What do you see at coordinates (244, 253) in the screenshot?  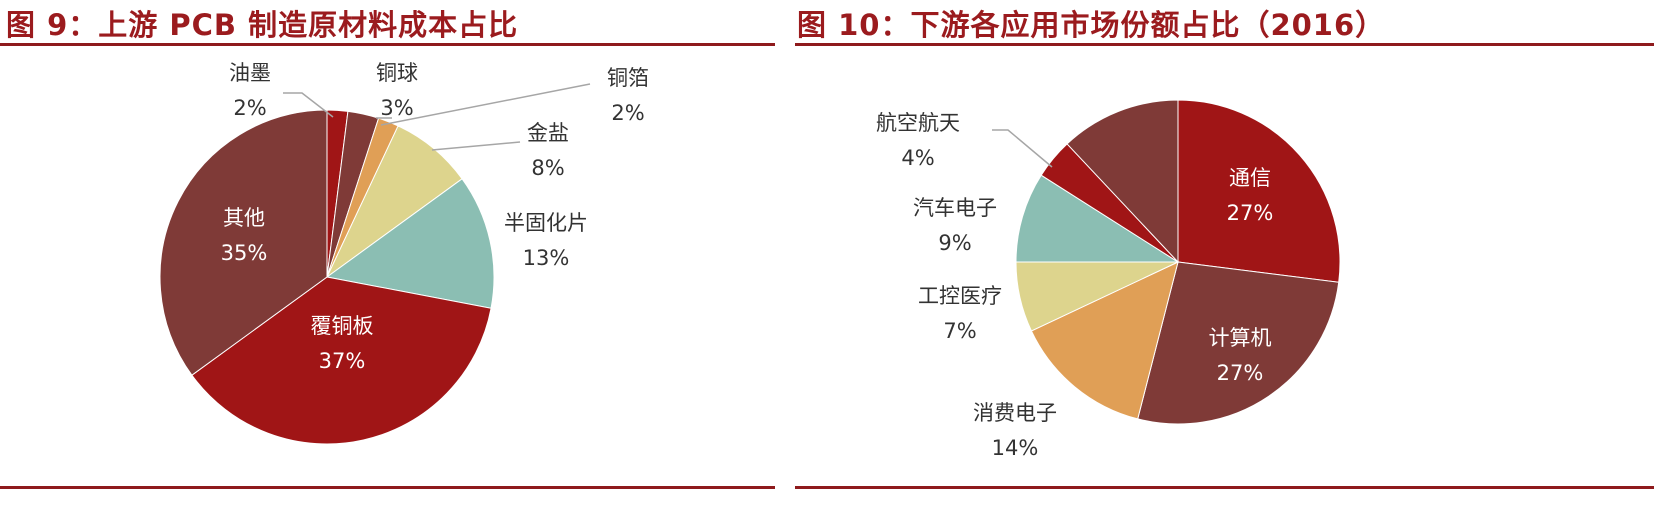 I see `slice-value-label: 35%` at bounding box center [244, 253].